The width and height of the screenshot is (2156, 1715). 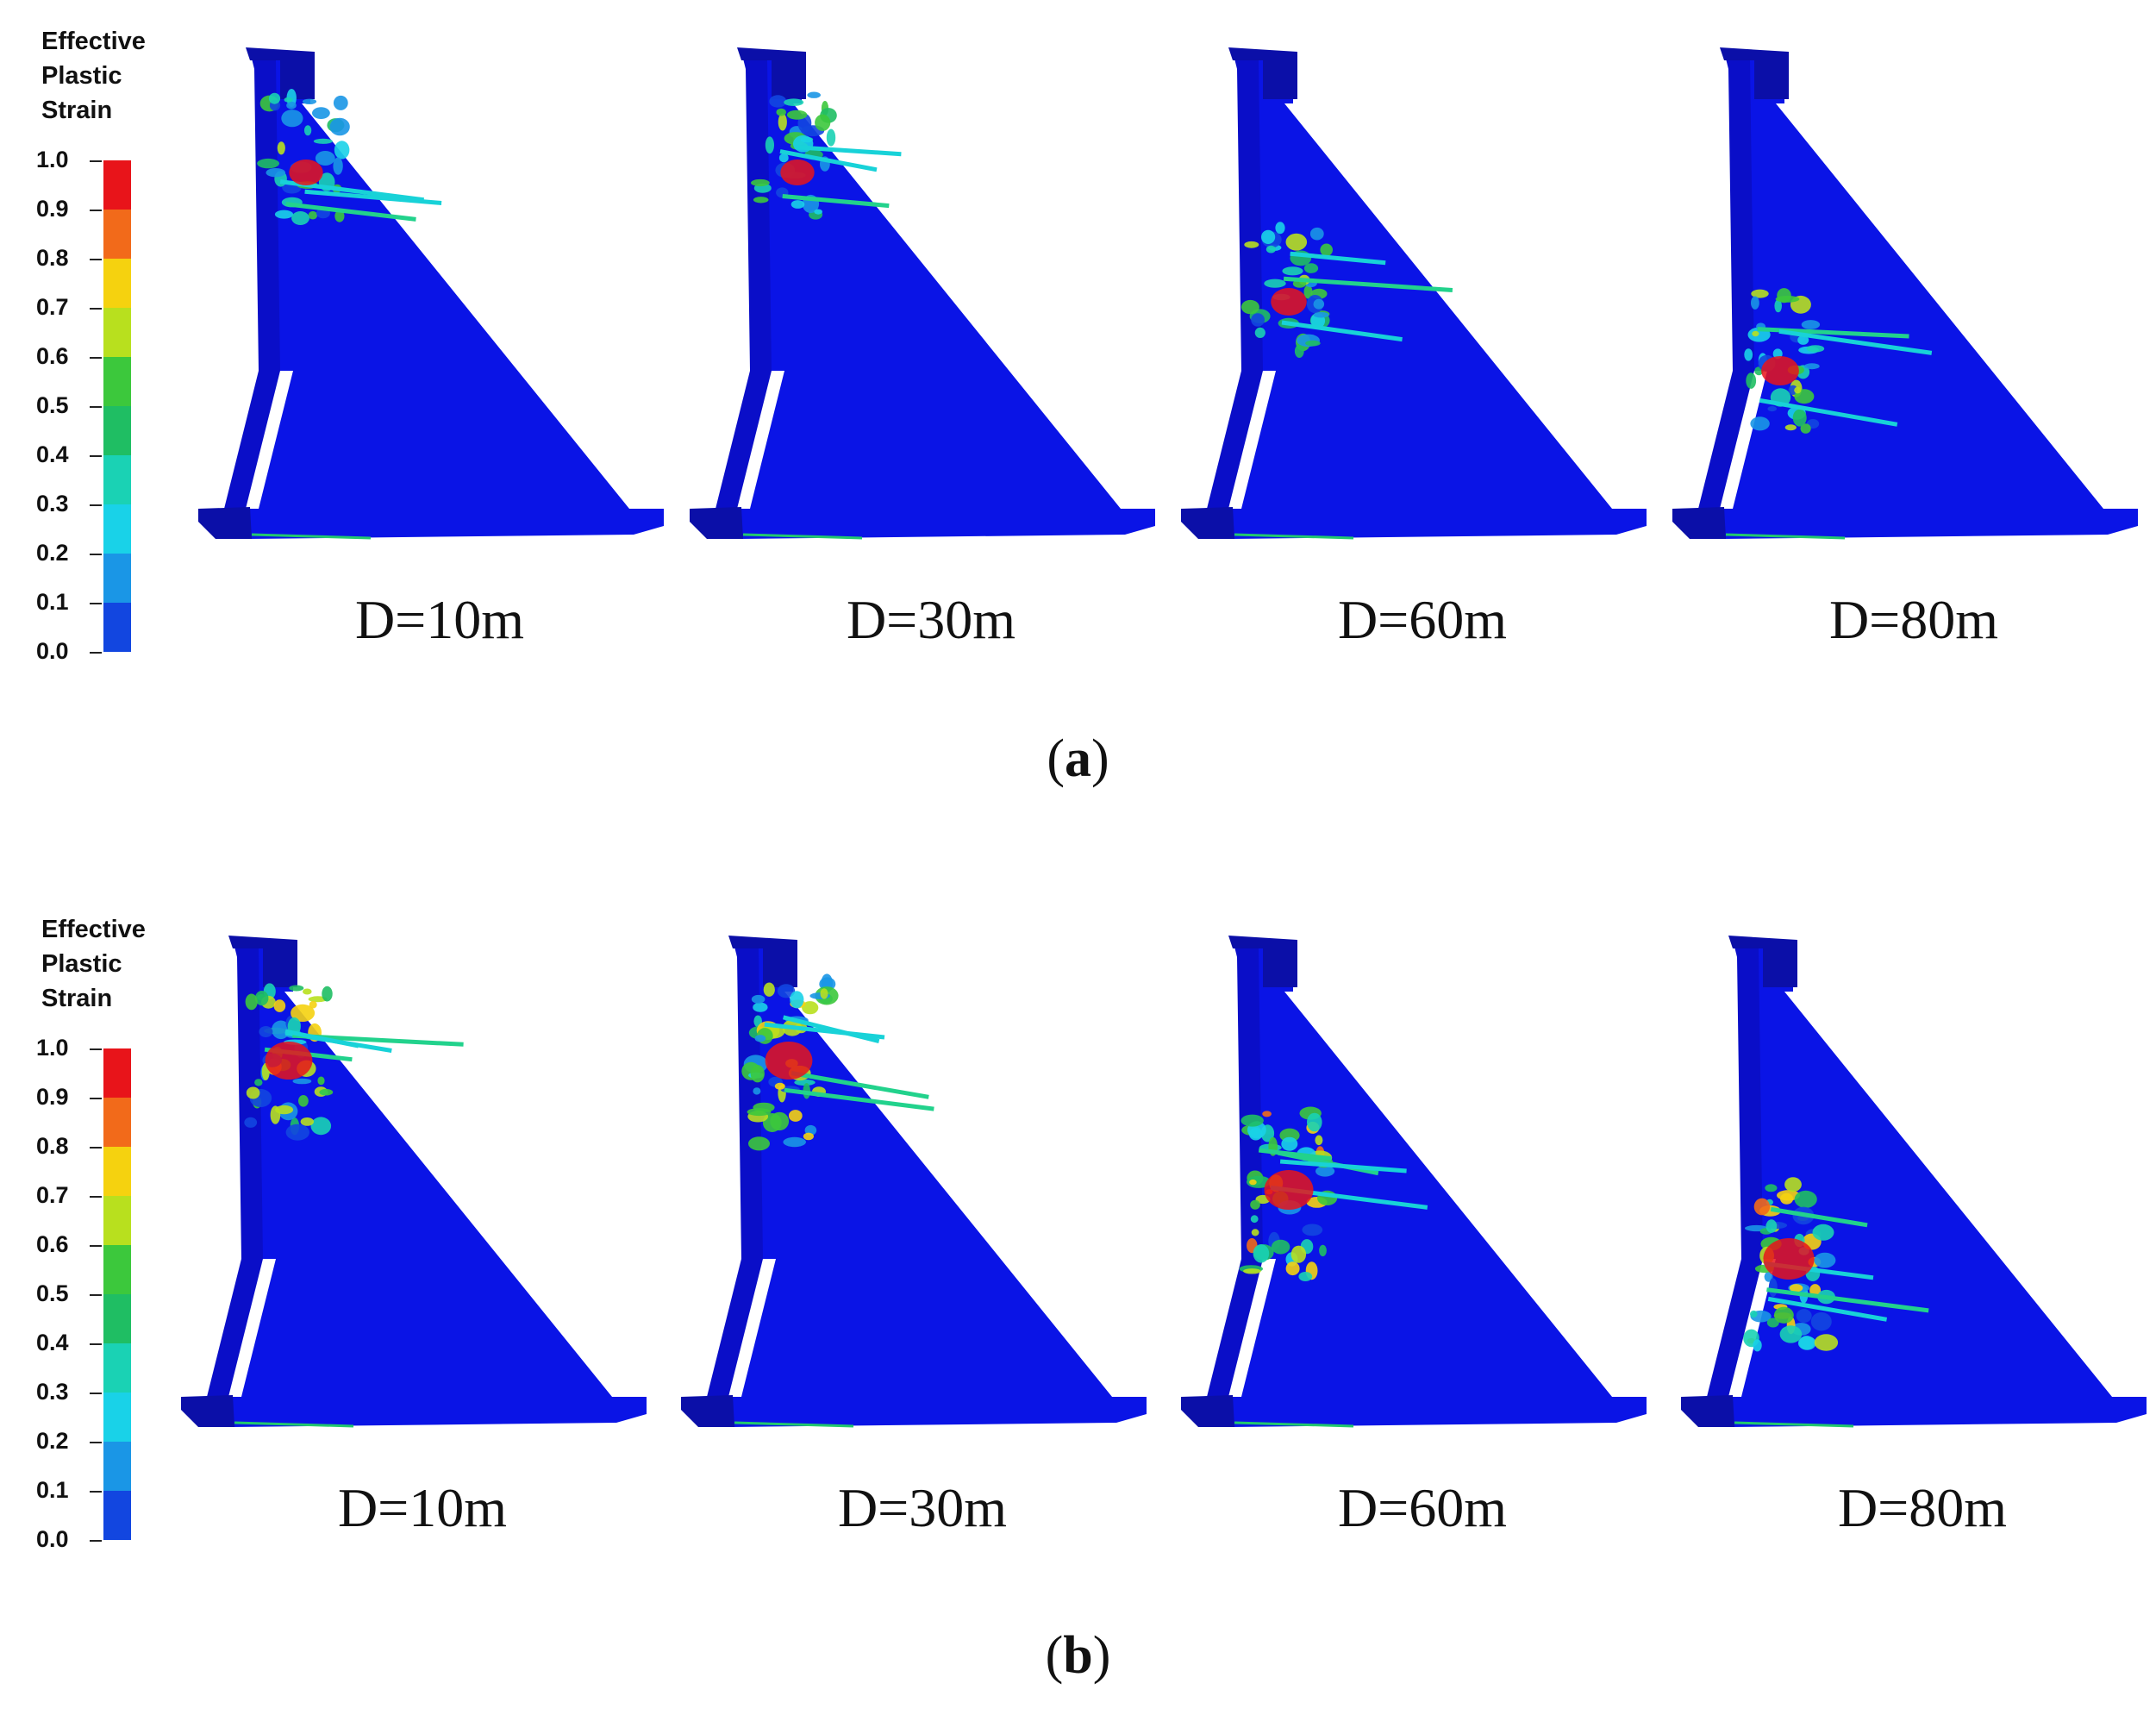 What do you see at coordinates (422, 1242) in the screenshot?
I see `dam-figure: D=10m` at bounding box center [422, 1242].